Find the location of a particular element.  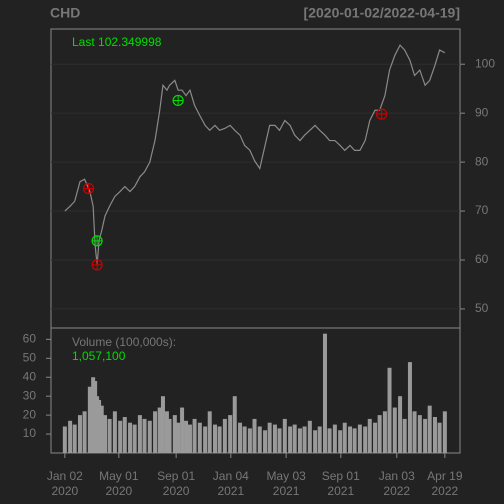

x-tick-label: Jan 04 2021 is located at coordinates (230, 483).